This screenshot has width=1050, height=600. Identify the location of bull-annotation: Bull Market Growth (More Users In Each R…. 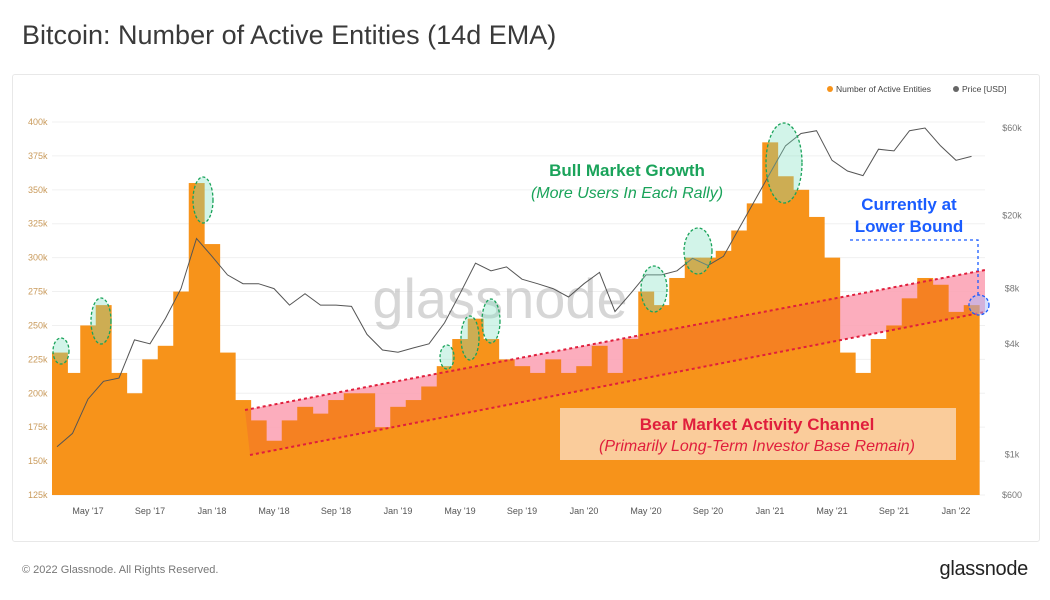
(627, 181).